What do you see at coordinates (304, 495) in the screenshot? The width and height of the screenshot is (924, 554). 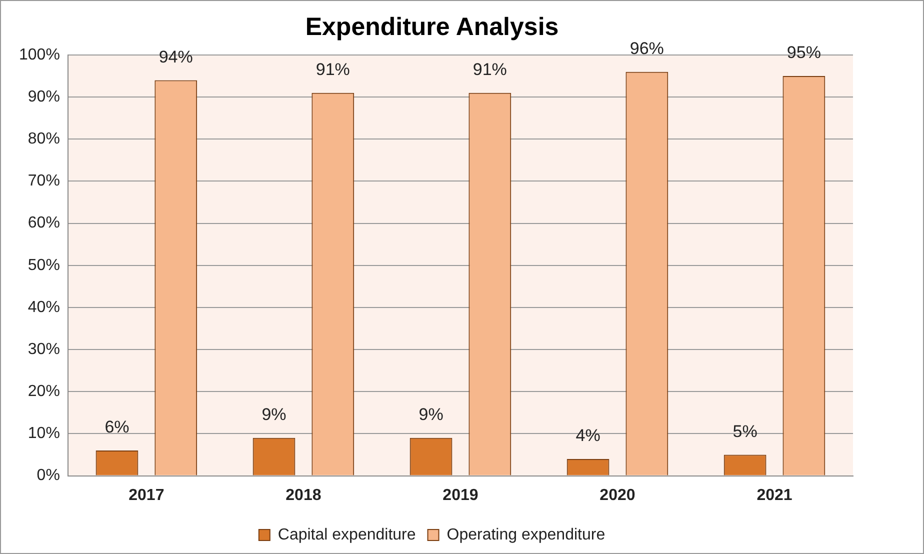 I see `x-tick-label: 2018` at bounding box center [304, 495].